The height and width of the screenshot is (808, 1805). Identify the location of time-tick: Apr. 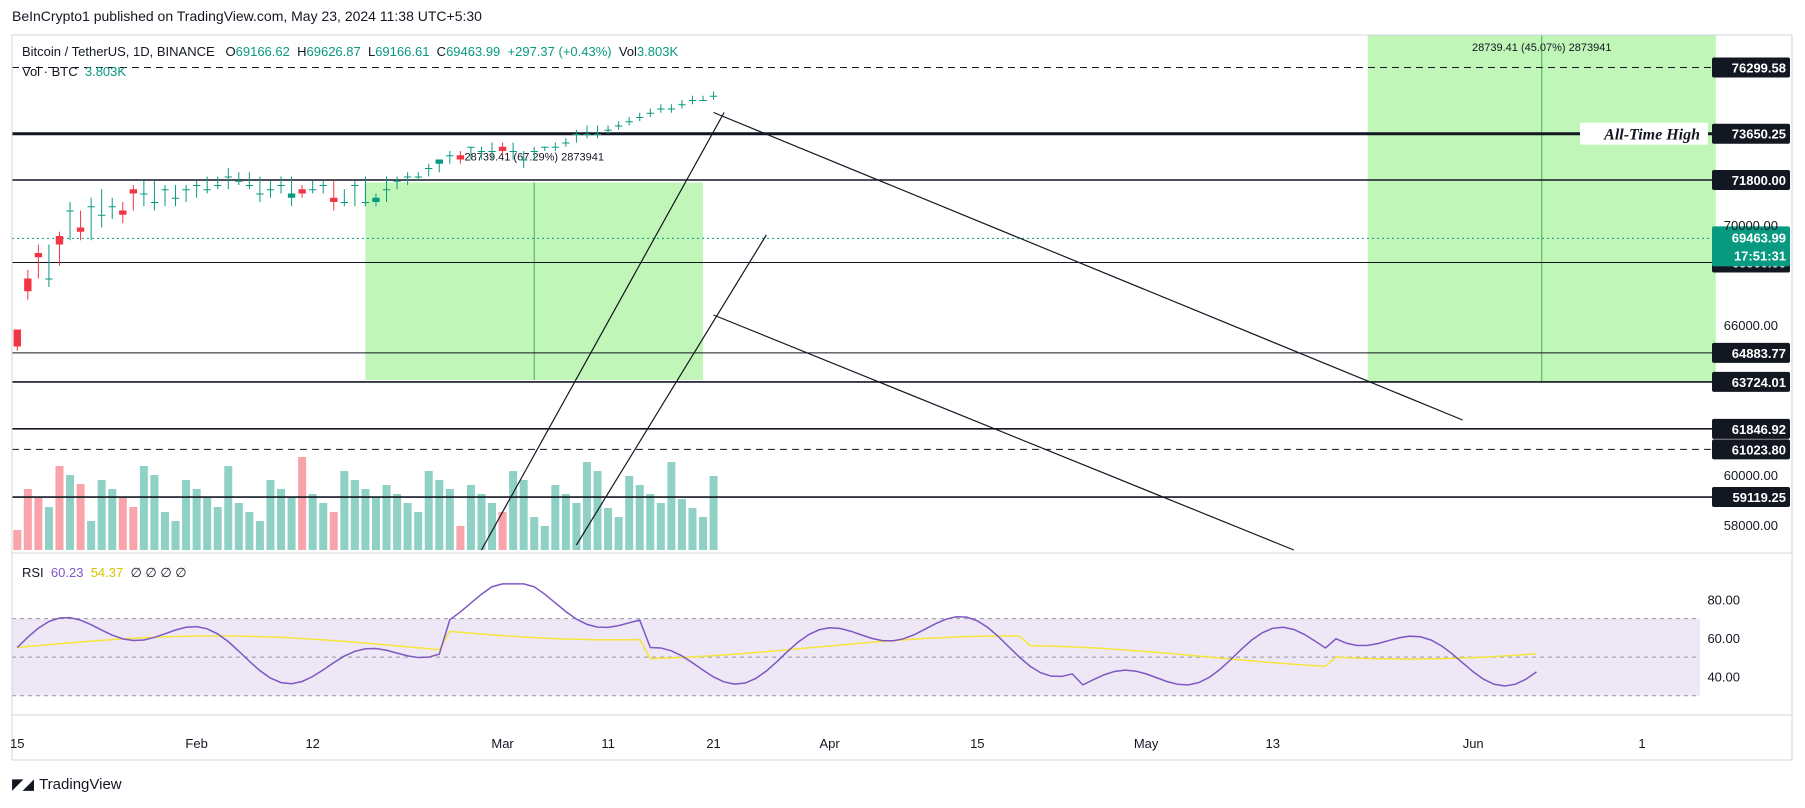
(830, 743).